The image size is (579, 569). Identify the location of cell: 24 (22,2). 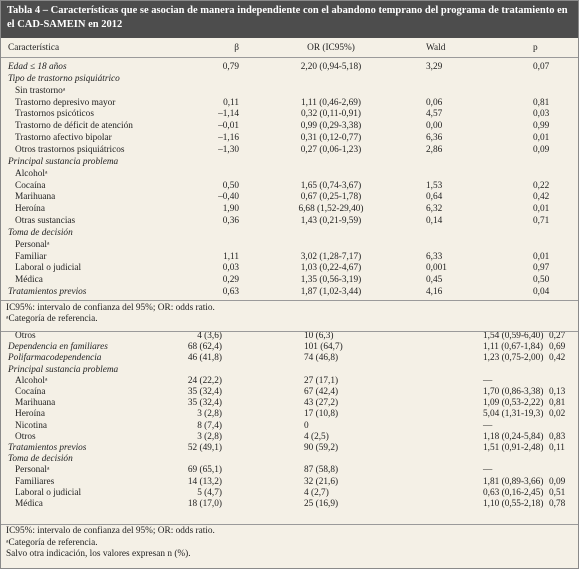
(204, 380).